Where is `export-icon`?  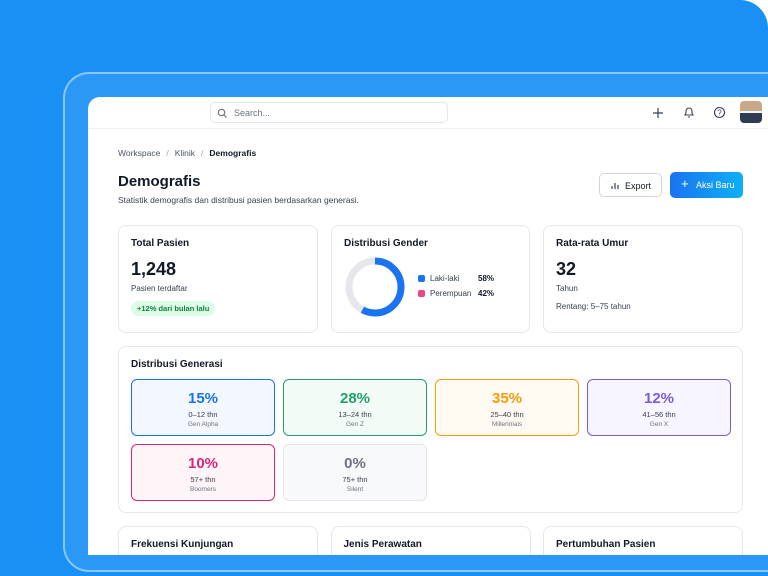
export-icon is located at coordinates (615, 186).